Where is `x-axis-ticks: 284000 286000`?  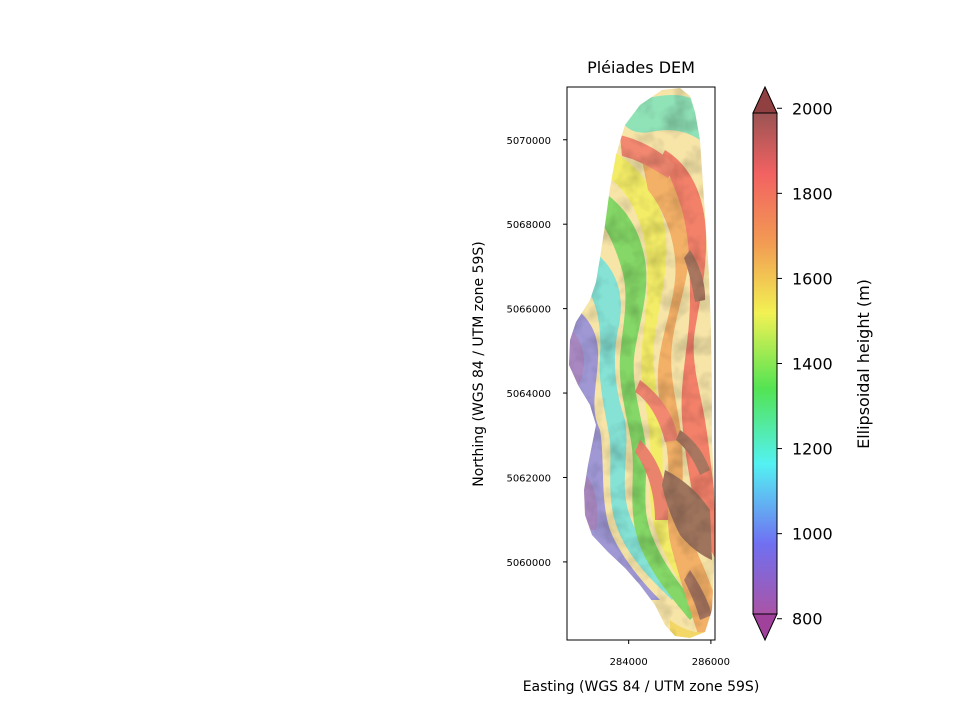 x-axis-ticks: 284000 286000 is located at coordinates (670, 654).